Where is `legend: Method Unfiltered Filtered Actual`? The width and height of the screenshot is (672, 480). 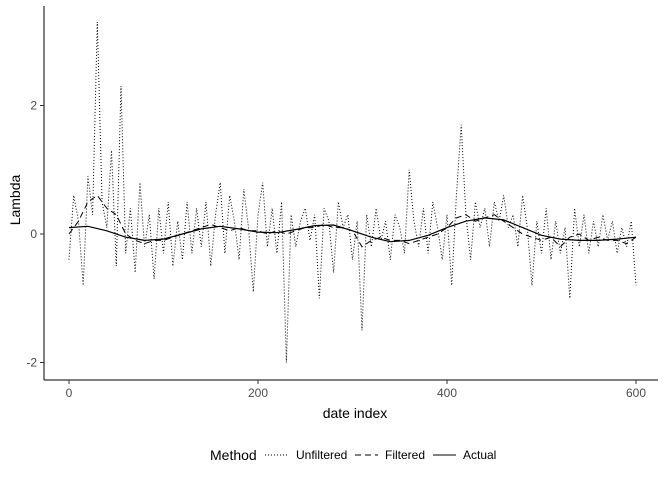
legend: Method Unfiltered Filtered Actual is located at coordinates (353, 455).